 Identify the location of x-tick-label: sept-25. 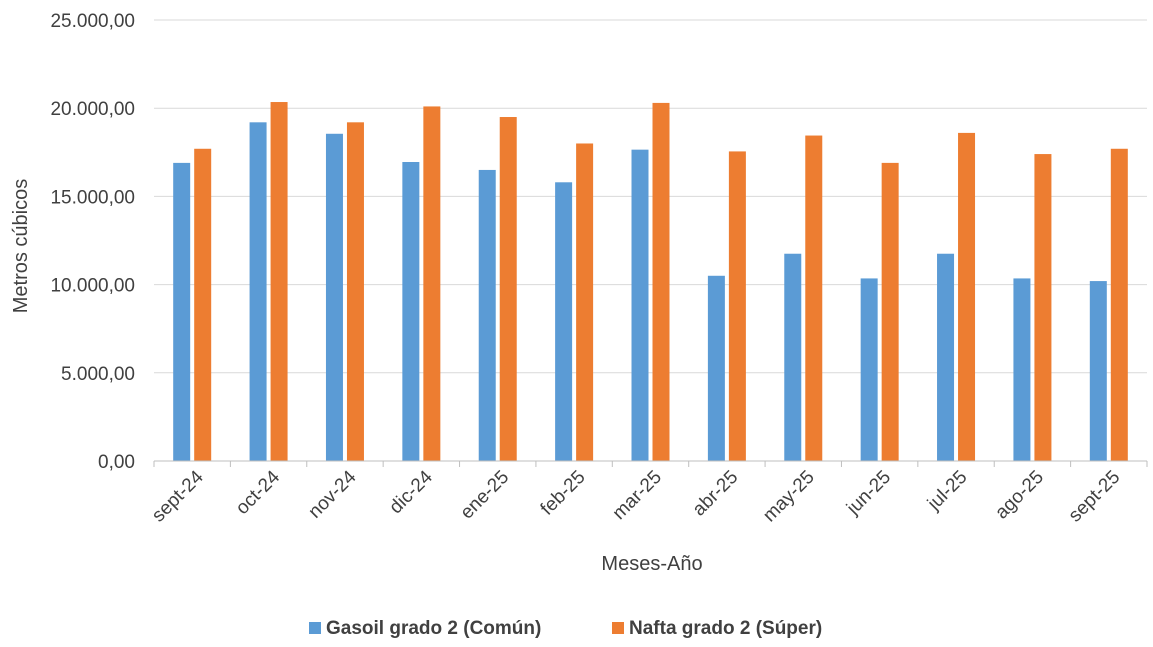
(1095, 497).